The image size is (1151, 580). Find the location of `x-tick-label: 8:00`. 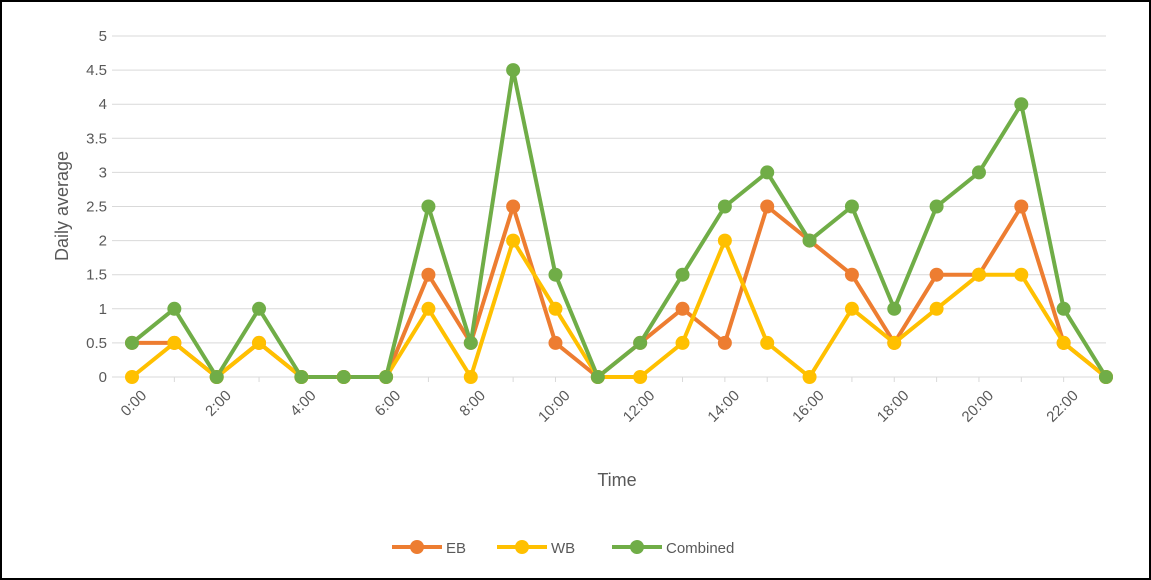

x-tick-label: 8:00 is located at coordinates (472, 403).